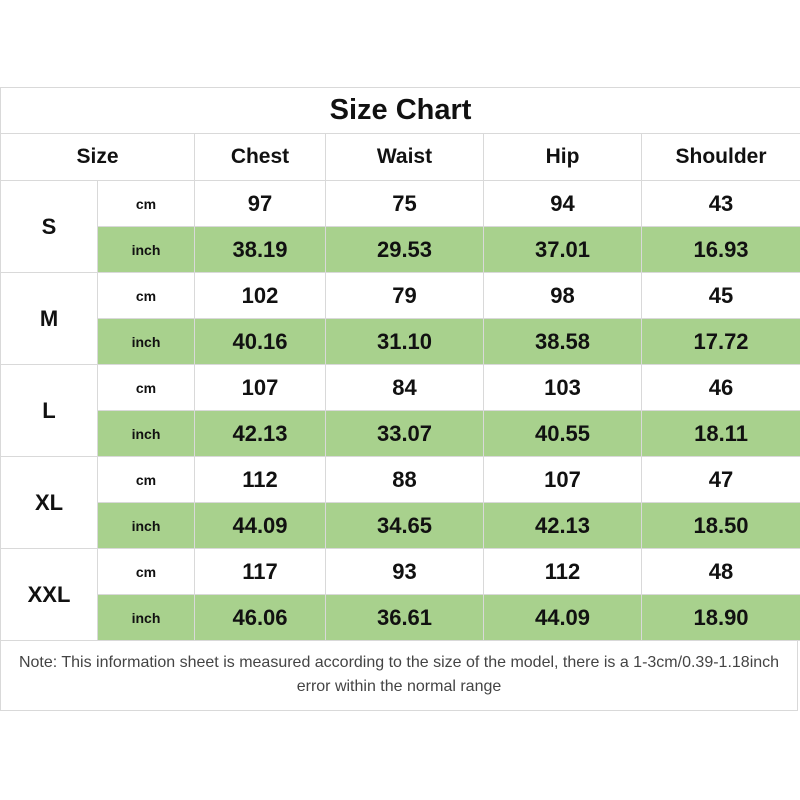  What do you see at coordinates (720, 433) in the screenshot?
I see `measurement-inch: 18.11` at bounding box center [720, 433].